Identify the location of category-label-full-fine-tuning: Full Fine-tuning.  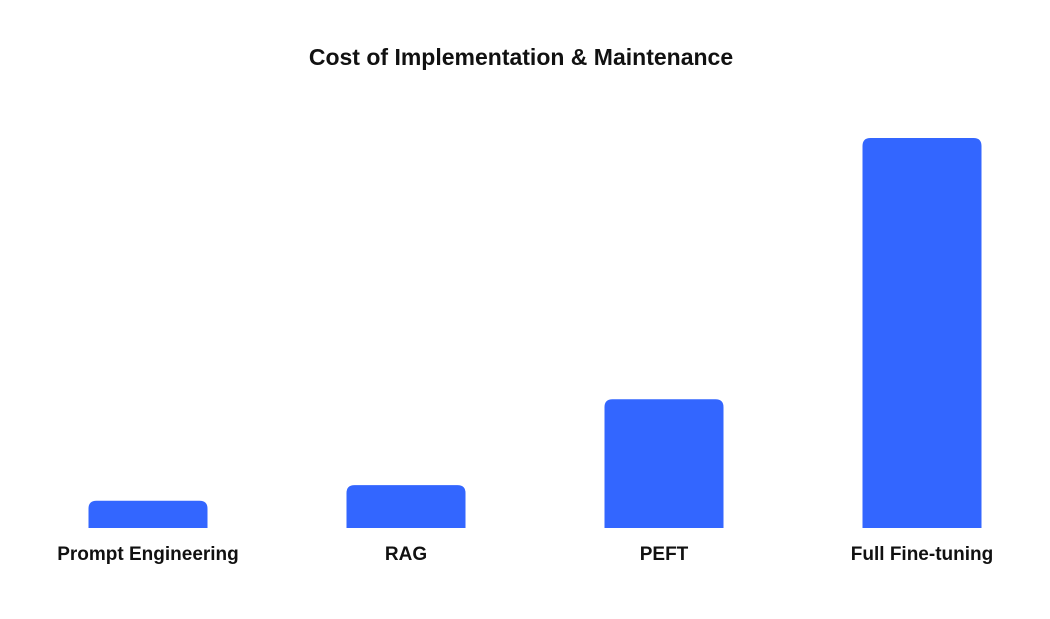
(922, 554).